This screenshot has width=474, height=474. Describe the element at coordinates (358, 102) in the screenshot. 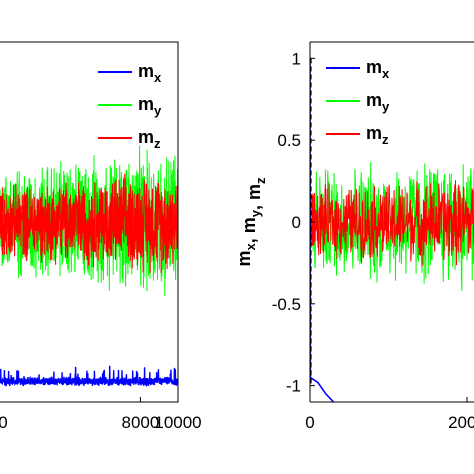

I see `right-legend: mx my mz` at that location.